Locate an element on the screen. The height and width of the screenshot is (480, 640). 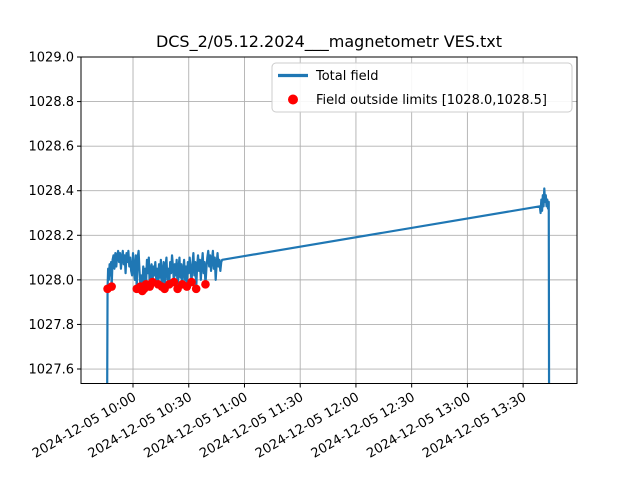
x-tick-label: 2024-12-05 13:00 is located at coordinates (418, 426).